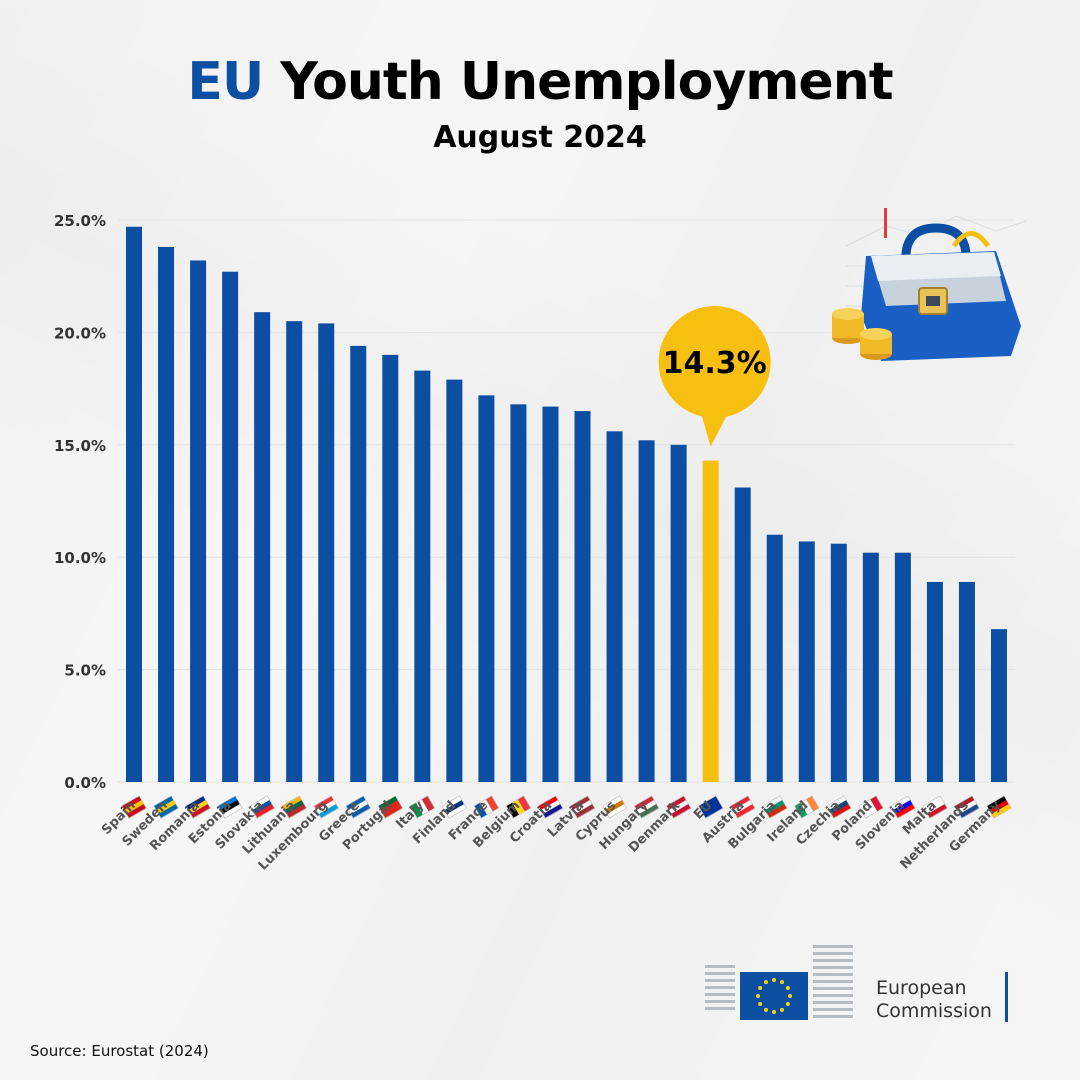  What do you see at coordinates (582, 807) in the screenshot?
I see `lv-flag-icon` at bounding box center [582, 807].